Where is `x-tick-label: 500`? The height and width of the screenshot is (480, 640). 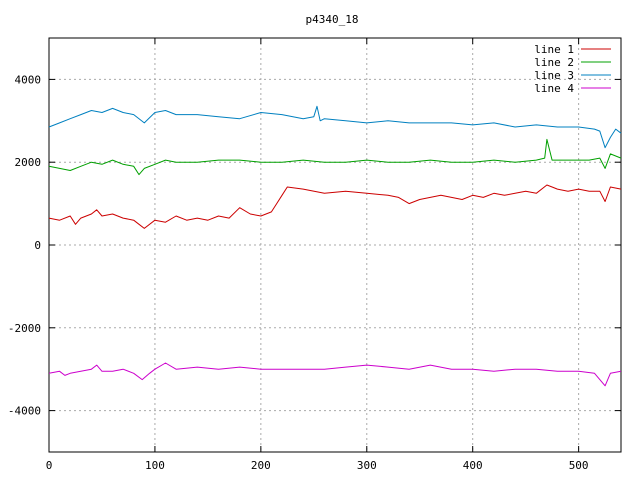
x-tick-label: 500 is located at coordinates (579, 465).